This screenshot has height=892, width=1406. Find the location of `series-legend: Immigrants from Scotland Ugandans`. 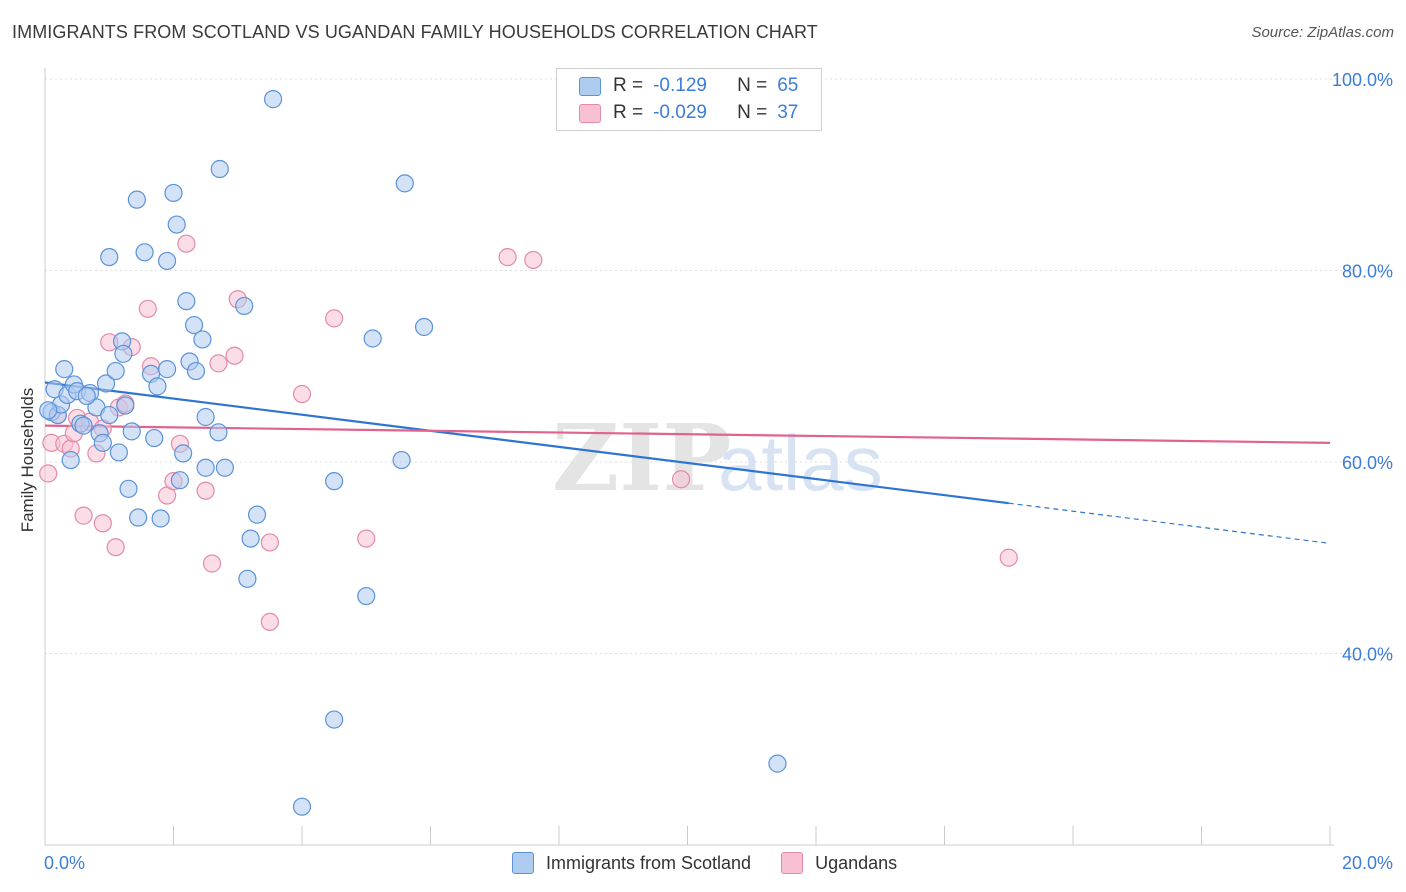

series-legend: Immigrants from Scotland Ugandans is located at coordinates (719, 863).